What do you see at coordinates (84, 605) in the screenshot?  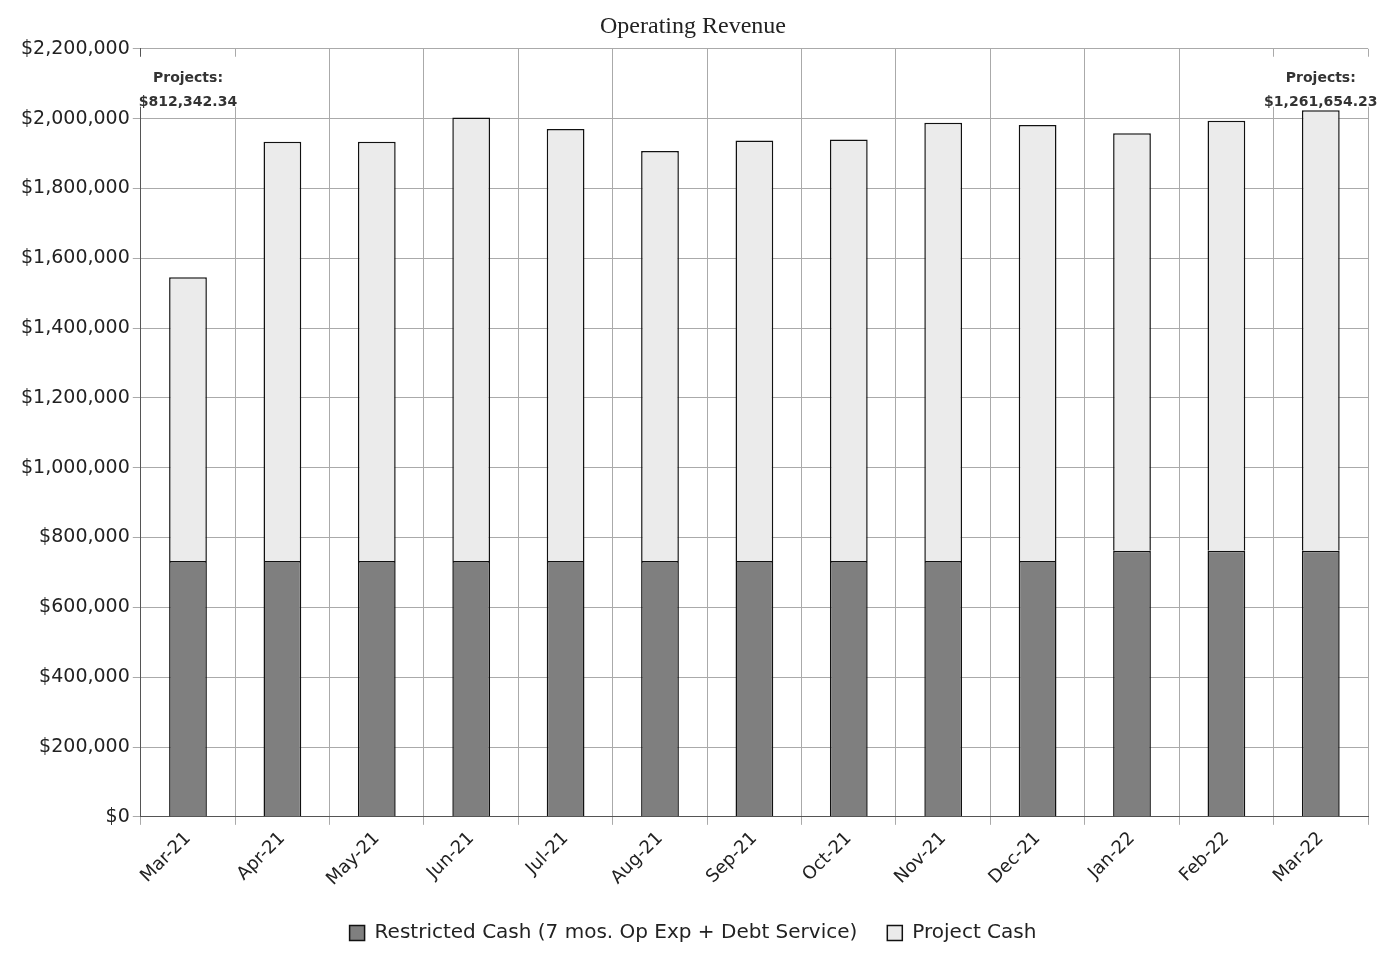 I see `y-tick-label: $600,000` at bounding box center [84, 605].